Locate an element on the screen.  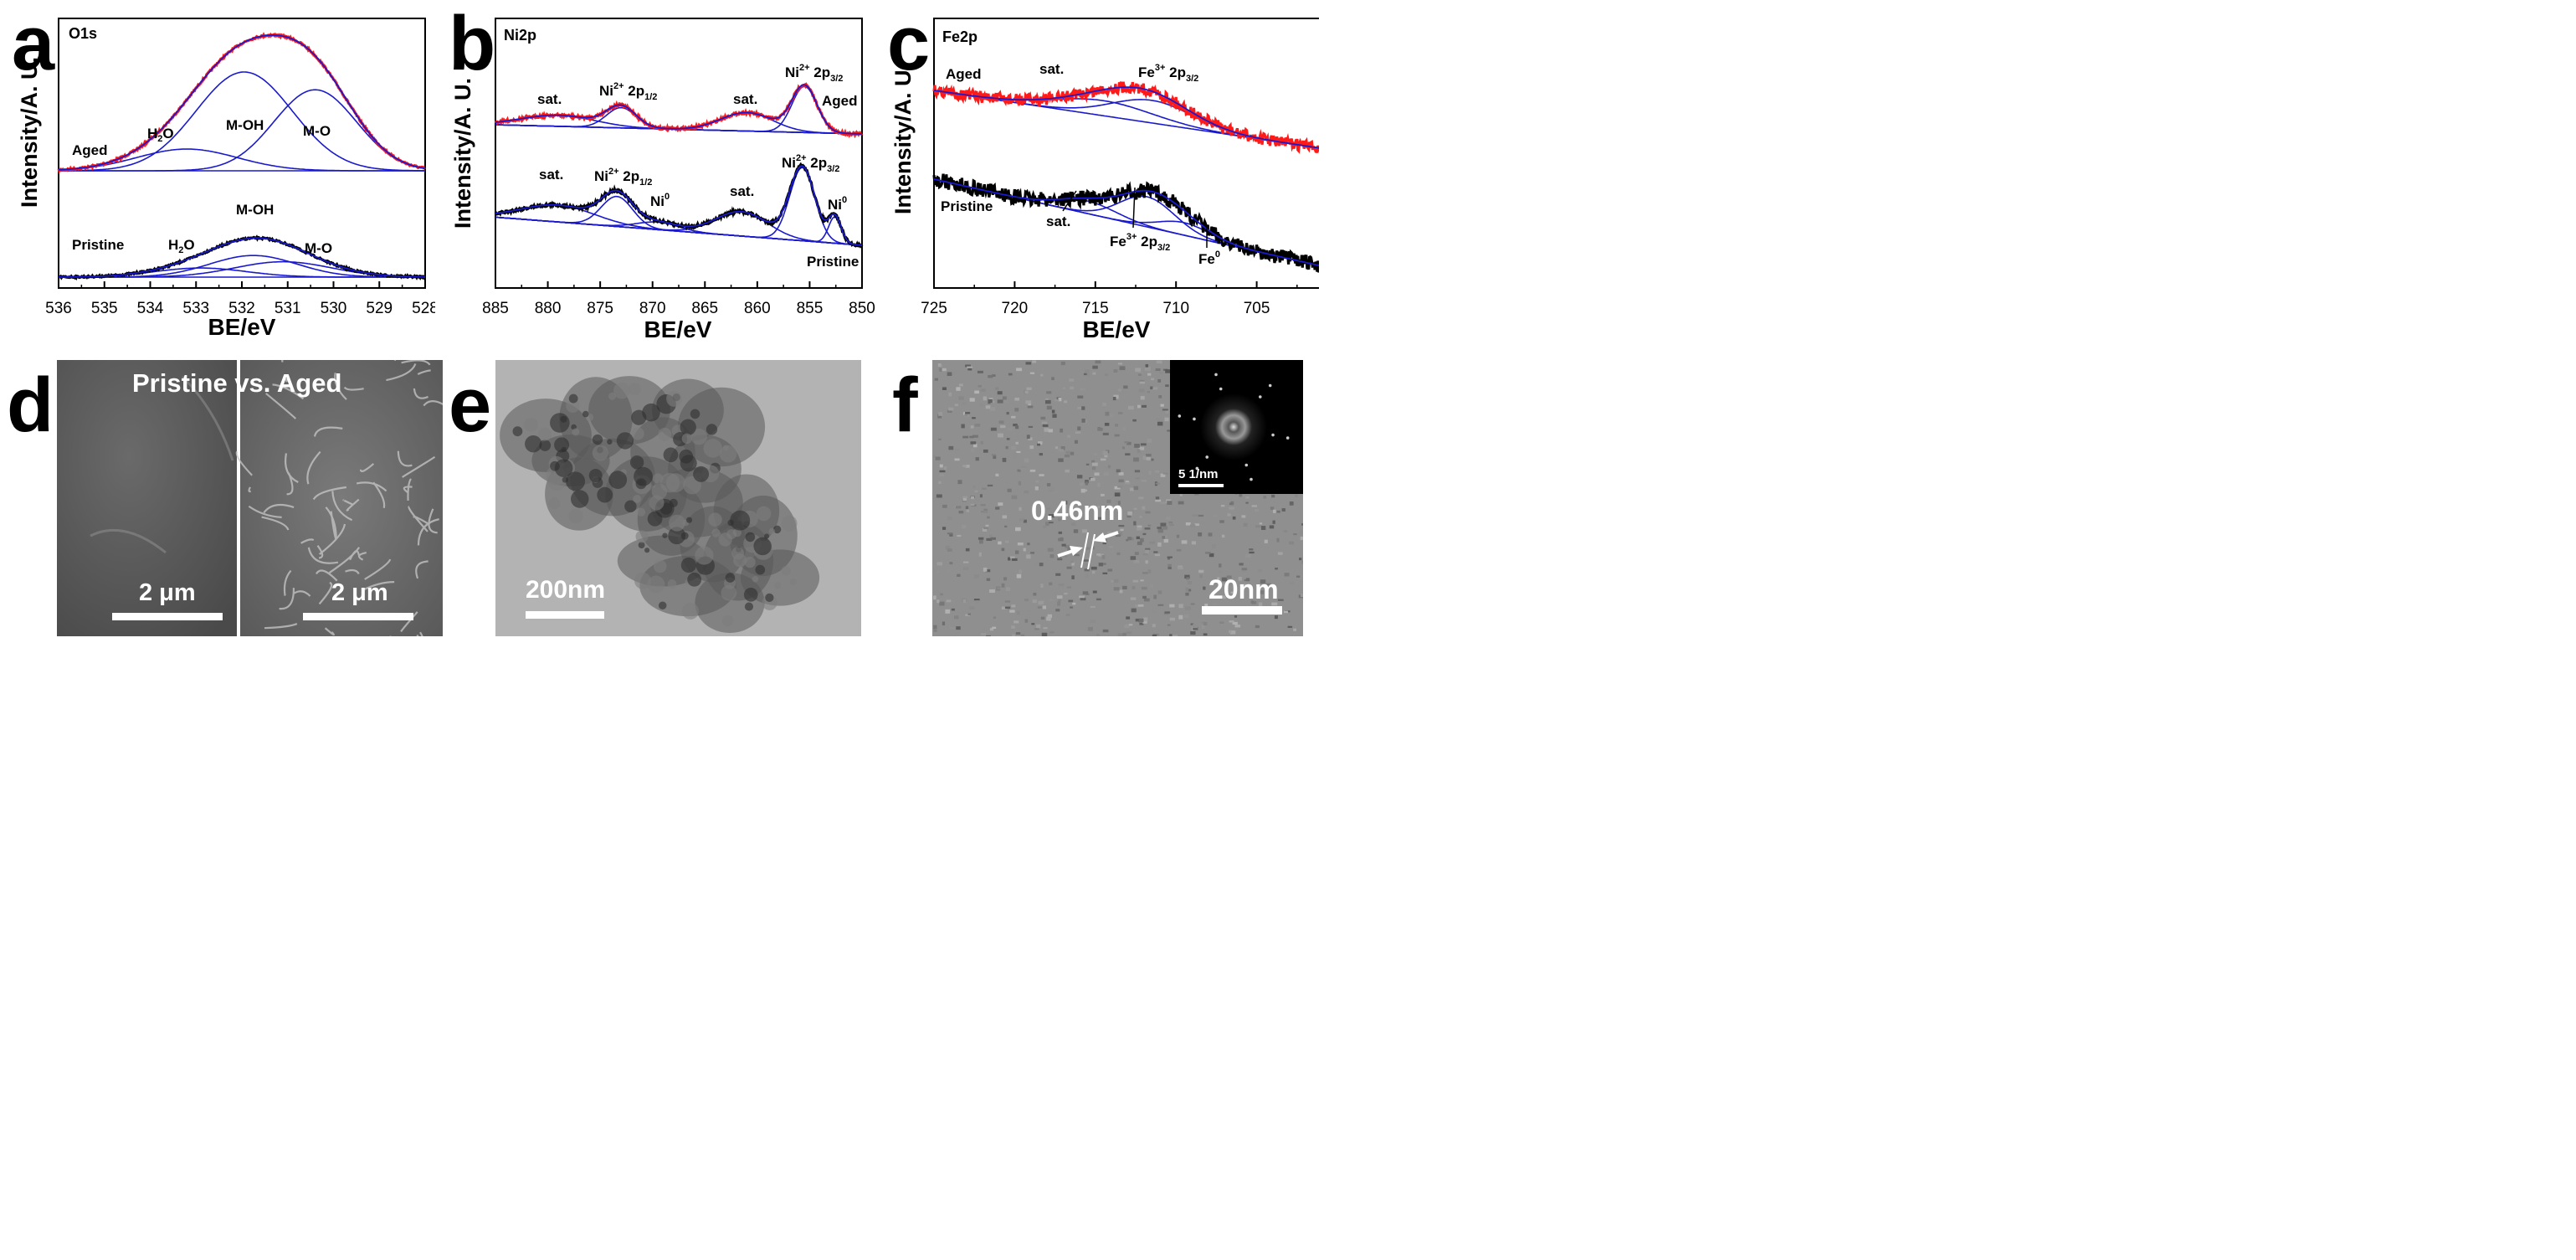
x-tick-label: 710 is located at coordinates (1175, 308).